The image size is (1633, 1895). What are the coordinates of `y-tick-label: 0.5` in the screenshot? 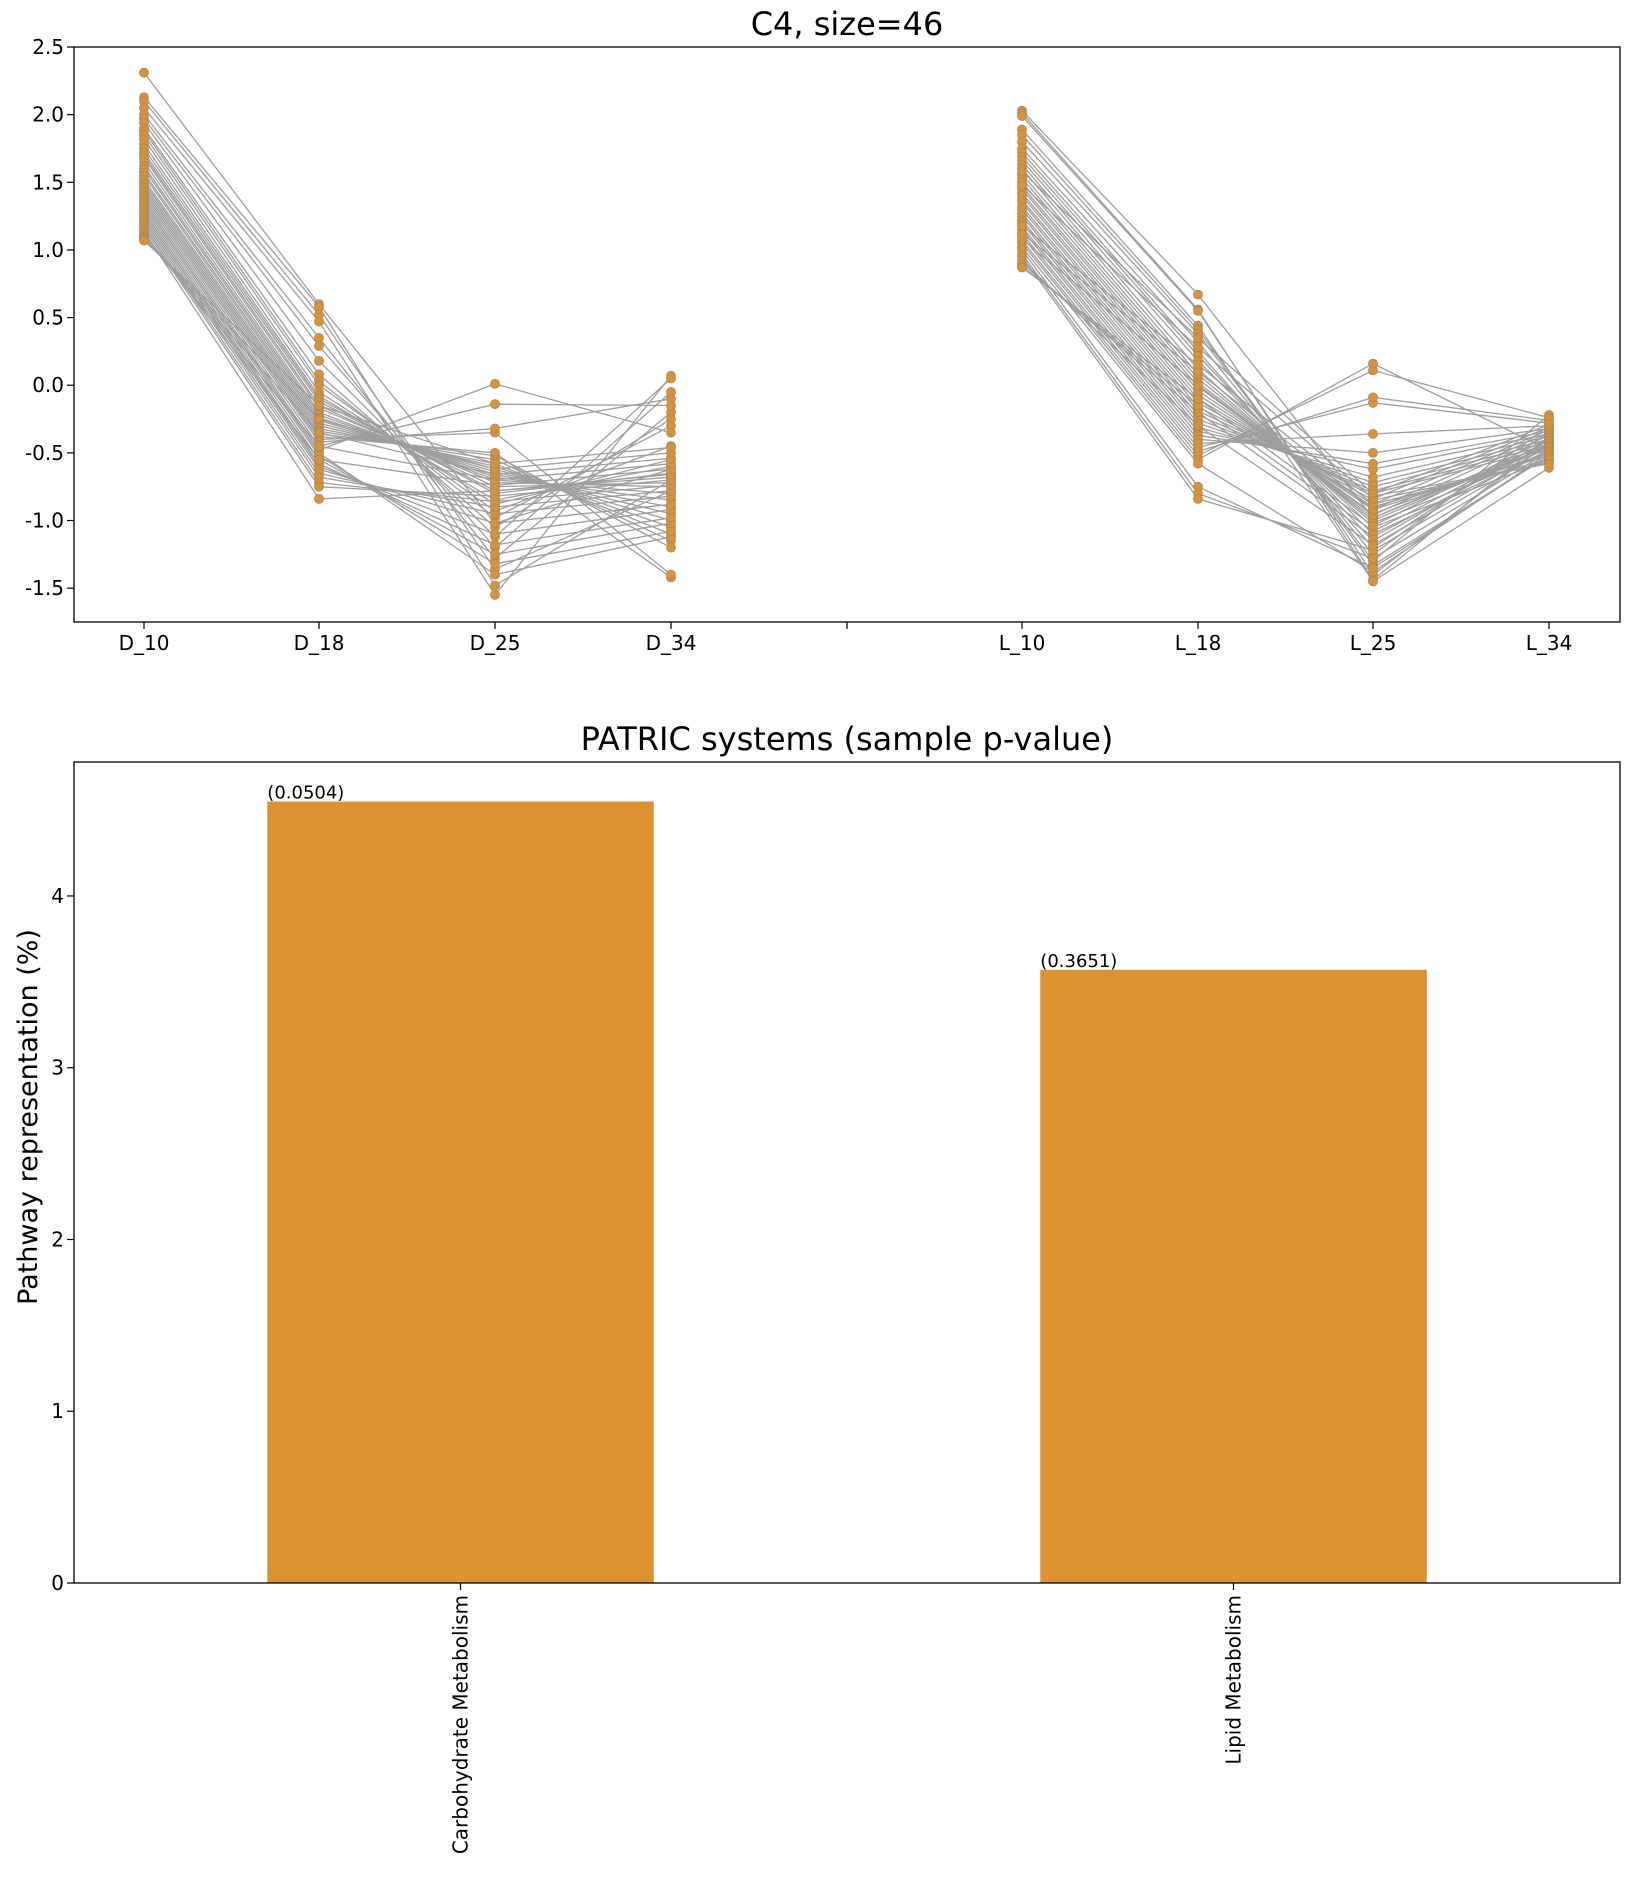 It's located at (48, 318).